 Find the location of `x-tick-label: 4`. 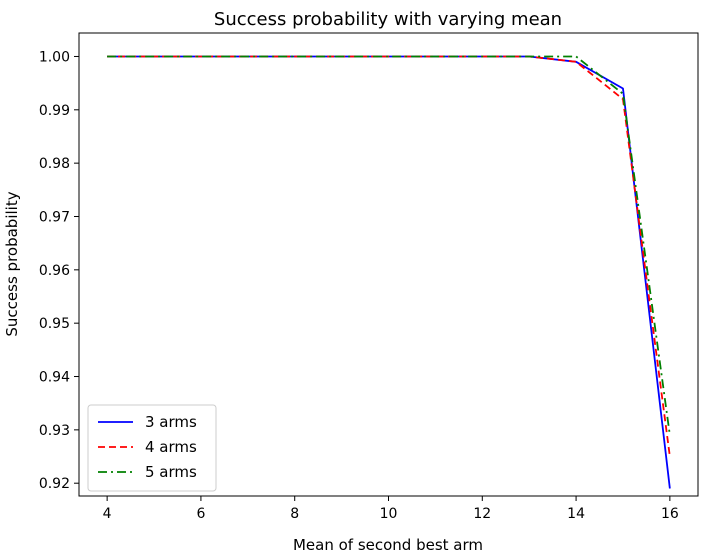

x-tick-label: 4 is located at coordinates (107, 514).